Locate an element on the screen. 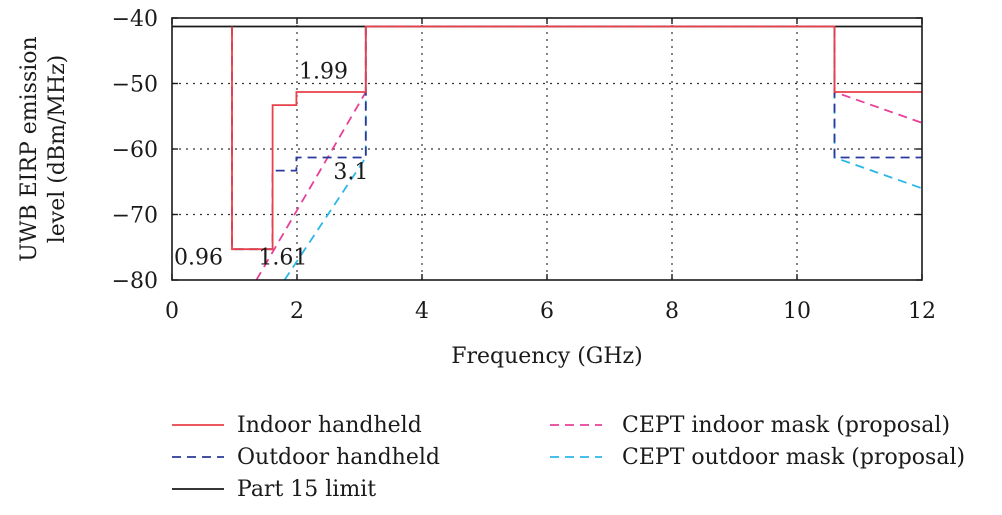 This screenshot has height=515, width=1002. x-tick-label-4: 8 is located at coordinates (672, 311).